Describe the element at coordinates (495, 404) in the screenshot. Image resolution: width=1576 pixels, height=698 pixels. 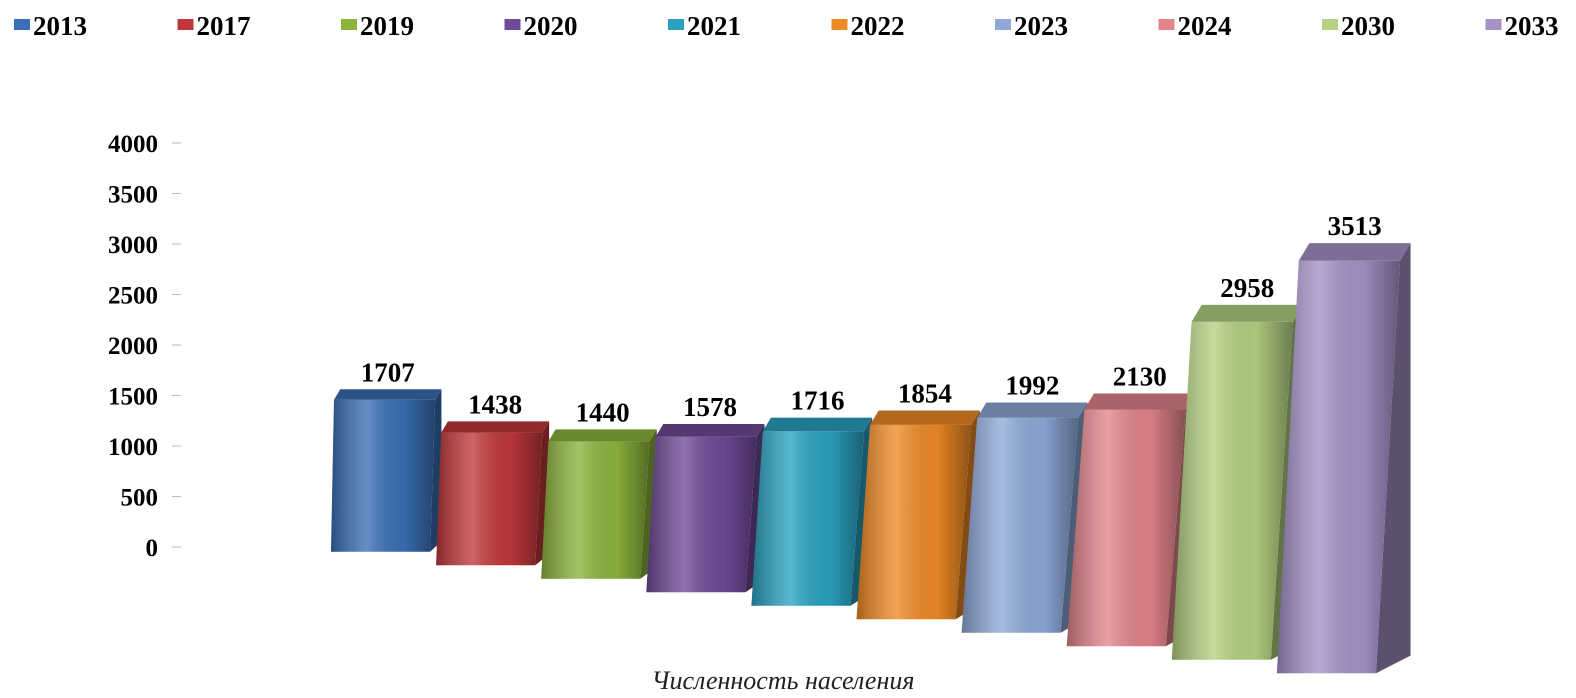
I see `data-label: 1438` at that location.